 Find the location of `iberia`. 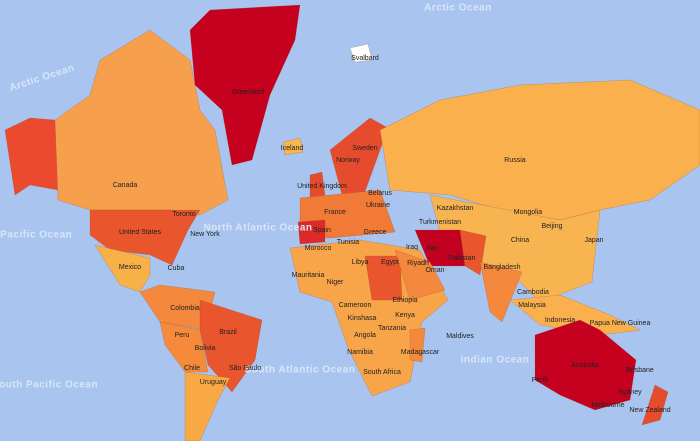

iberia is located at coordinates (311, 232).